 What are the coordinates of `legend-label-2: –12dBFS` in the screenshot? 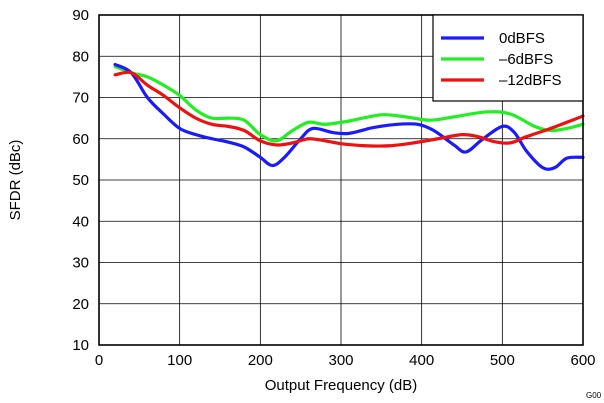 It's located at (530, 80).